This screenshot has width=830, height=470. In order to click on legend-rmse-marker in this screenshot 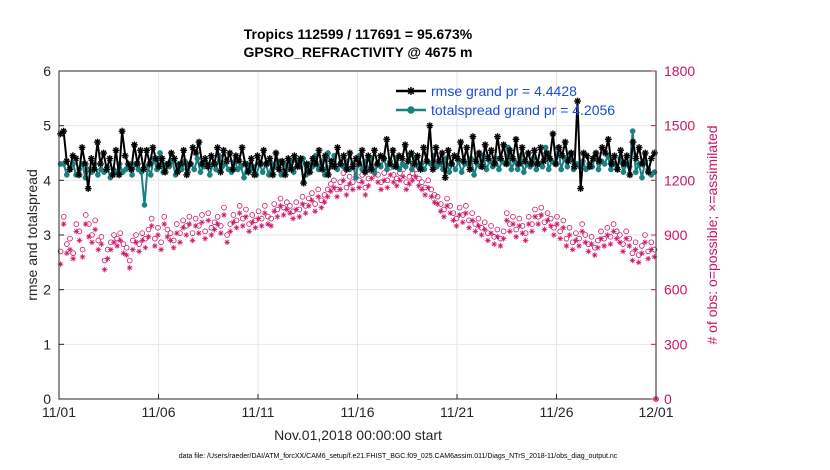, I will do `click(411, 91)`.